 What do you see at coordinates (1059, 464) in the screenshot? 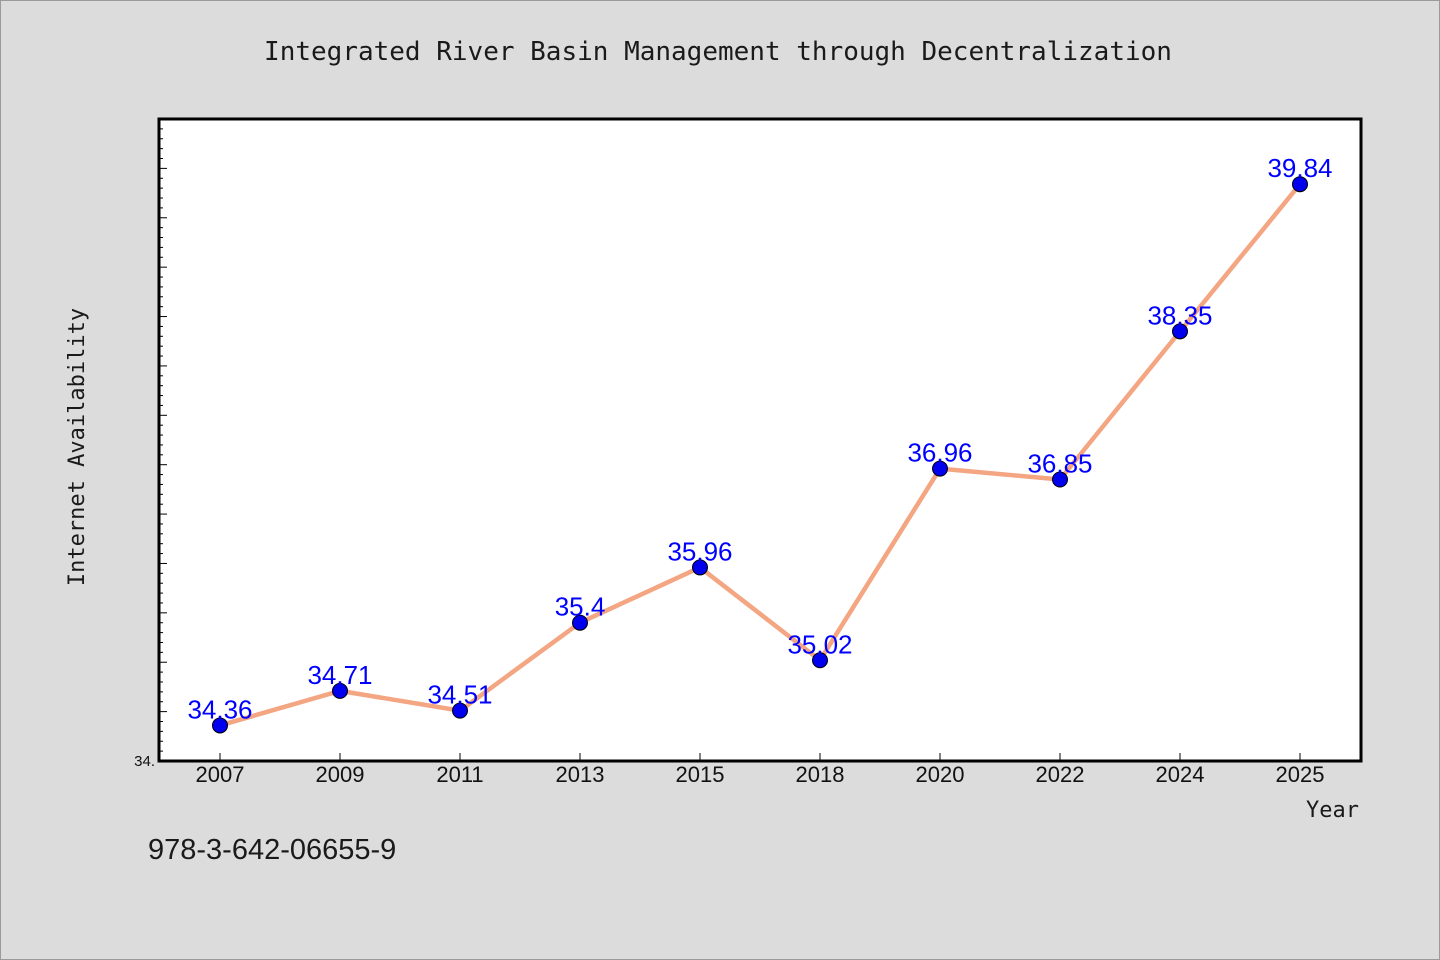
I see `data-label: 36.85` at bounding box center [1059, 464].